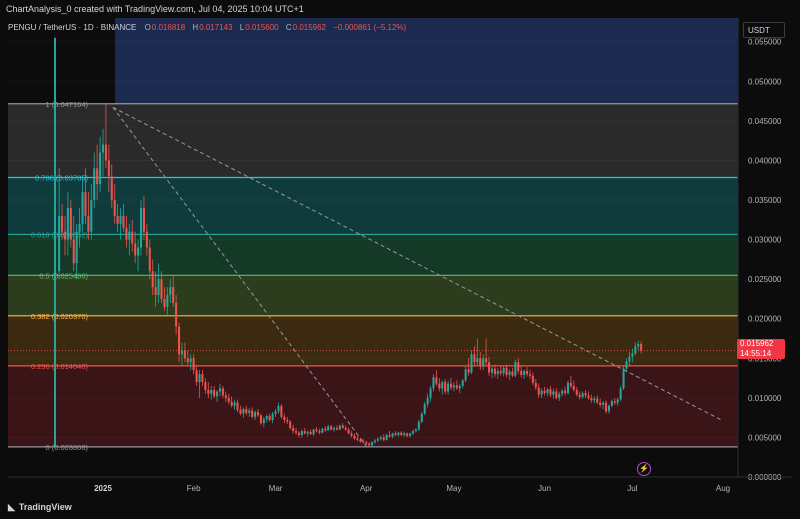 The height and width of the screenshot is (519, 800). I want to click on time-axis: 2025 Feb Mar Apr May Jun Jul Aug, so click(400, 484).